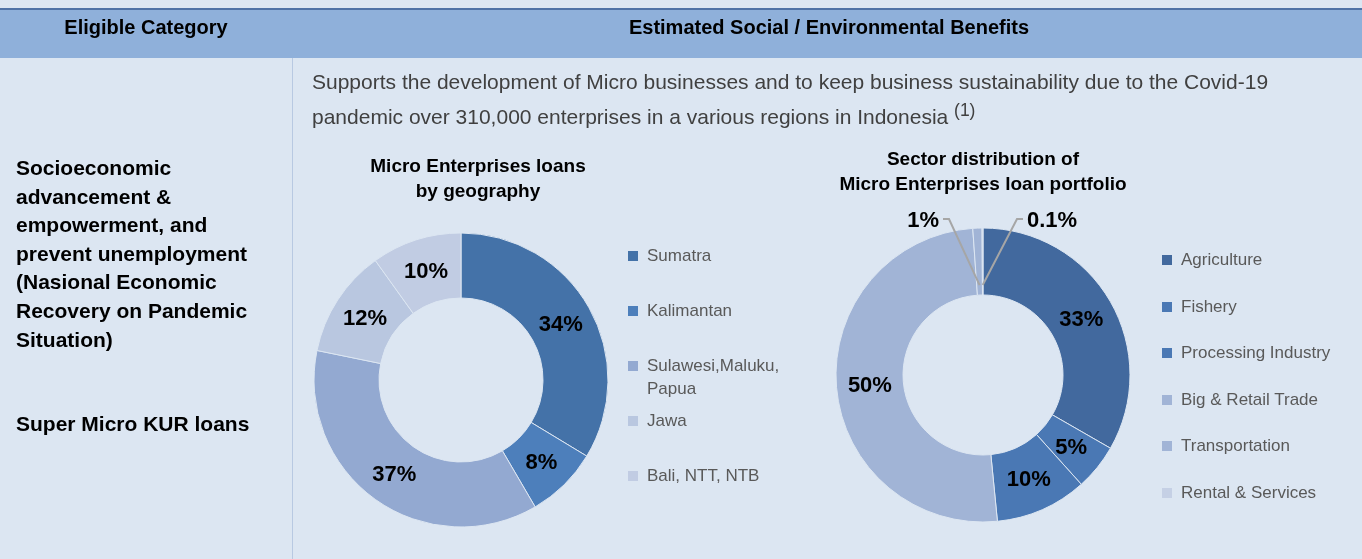  What do you see at coordinates (541, 462) in the screenshot?
I see `data-label: 8%` at bounding box center [541, 462].